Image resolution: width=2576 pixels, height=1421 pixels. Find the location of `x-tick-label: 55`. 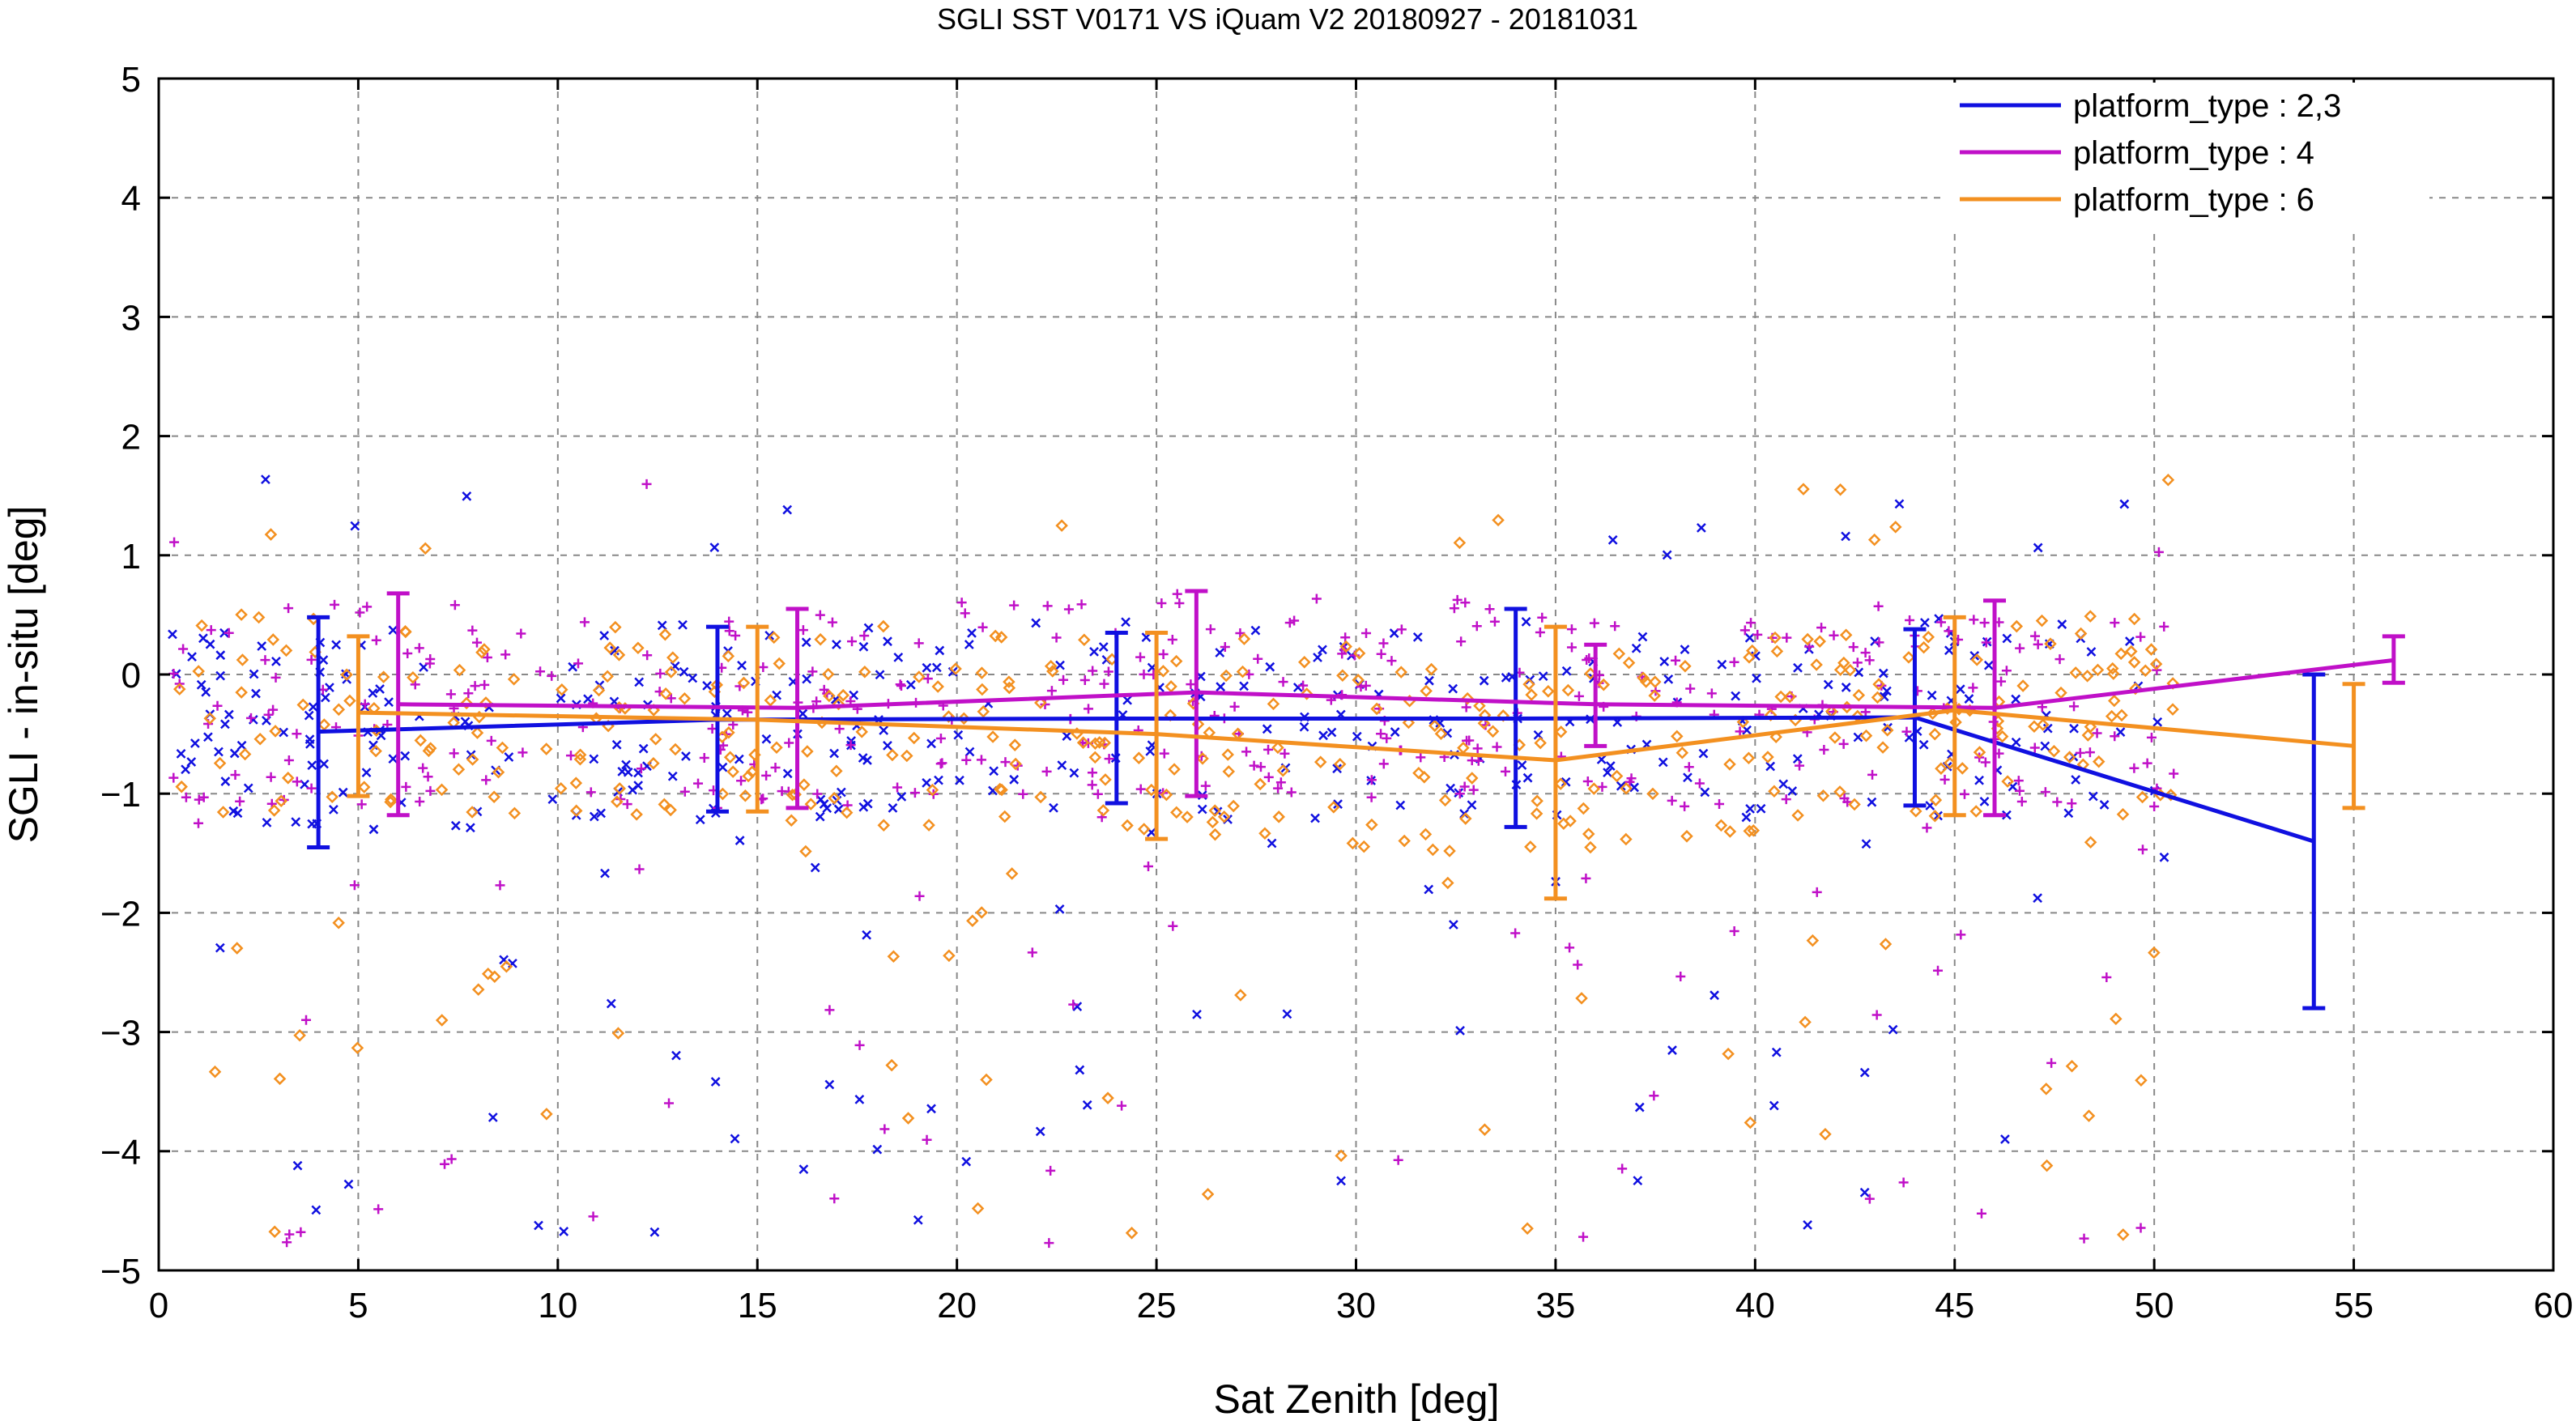

x-tick-label: 55 is located at coordinates (2354, 1305).